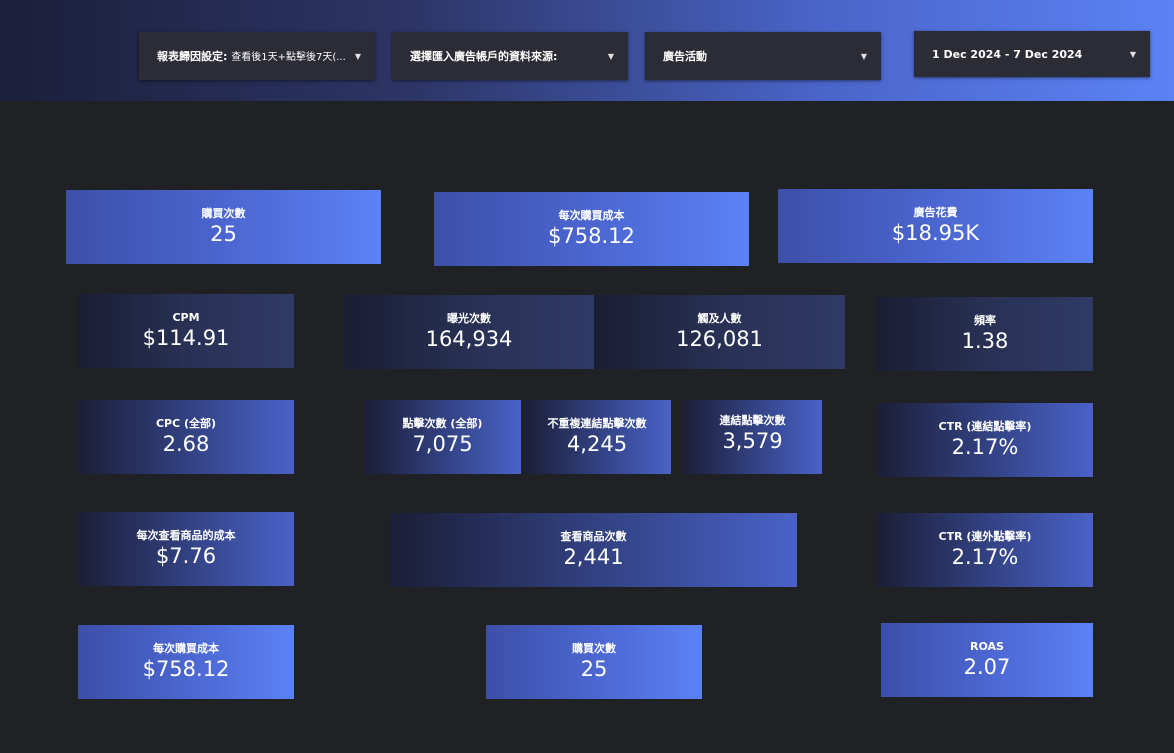 This screenshot has width=1174, height=753. What do you see at coordinates (186, 317) in the screenshot?
I see `scorecard-label: CPM` at bounding box center [186, 317].